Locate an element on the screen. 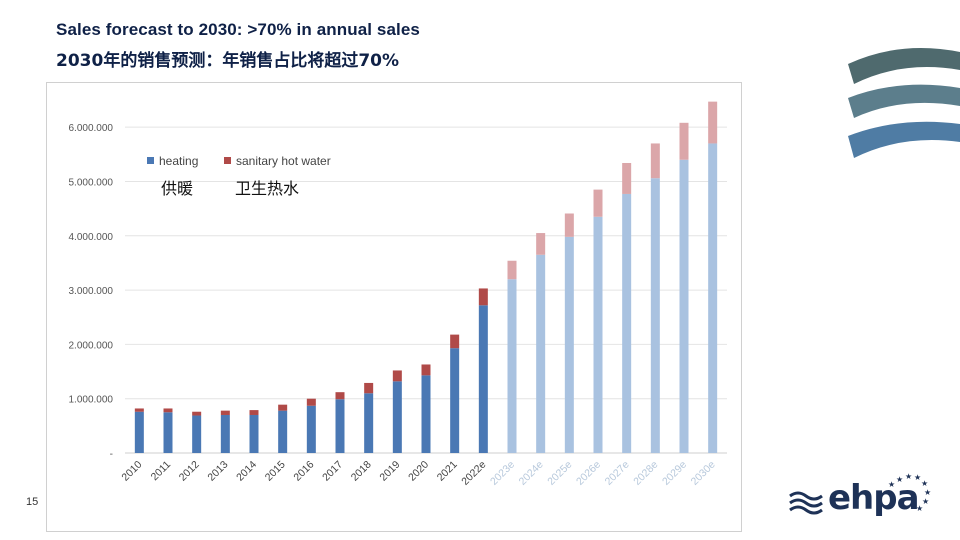 This screenshot has width=960, height=540. x-tick-label: 2013 is located at coordinates (217, 471).